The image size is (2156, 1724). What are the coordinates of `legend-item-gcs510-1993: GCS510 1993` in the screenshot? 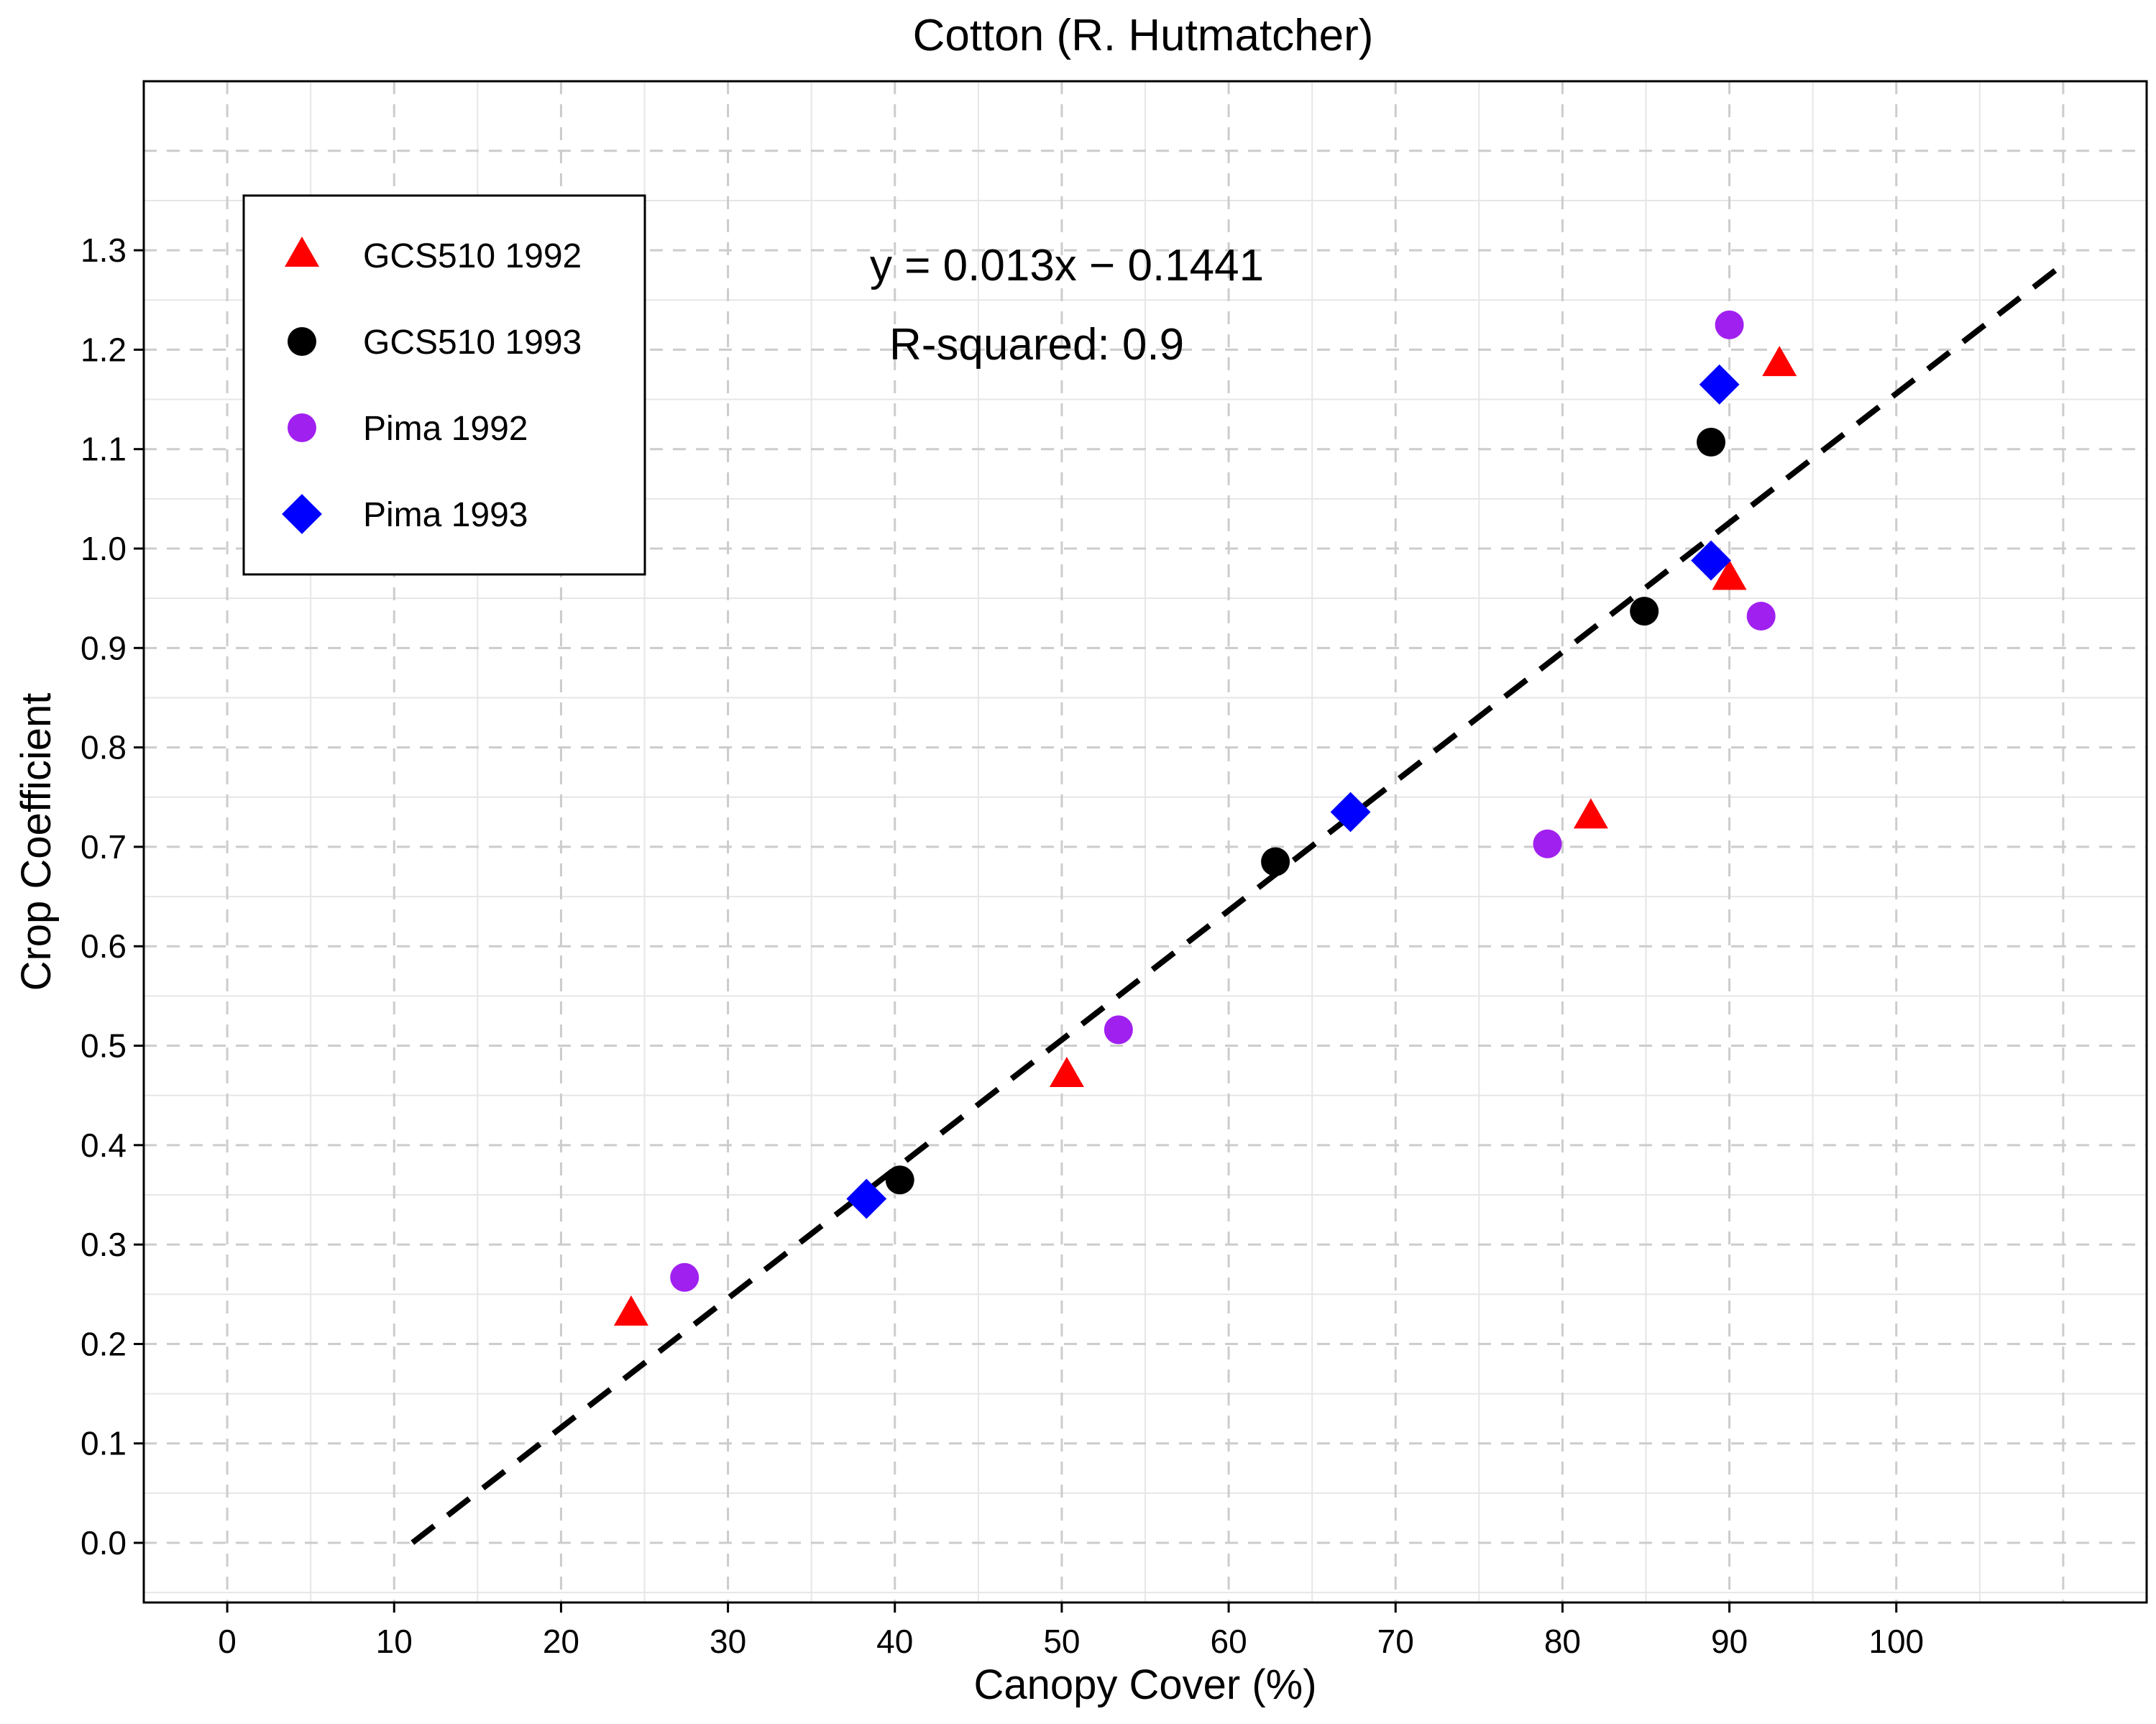 It's located at (435, 343).